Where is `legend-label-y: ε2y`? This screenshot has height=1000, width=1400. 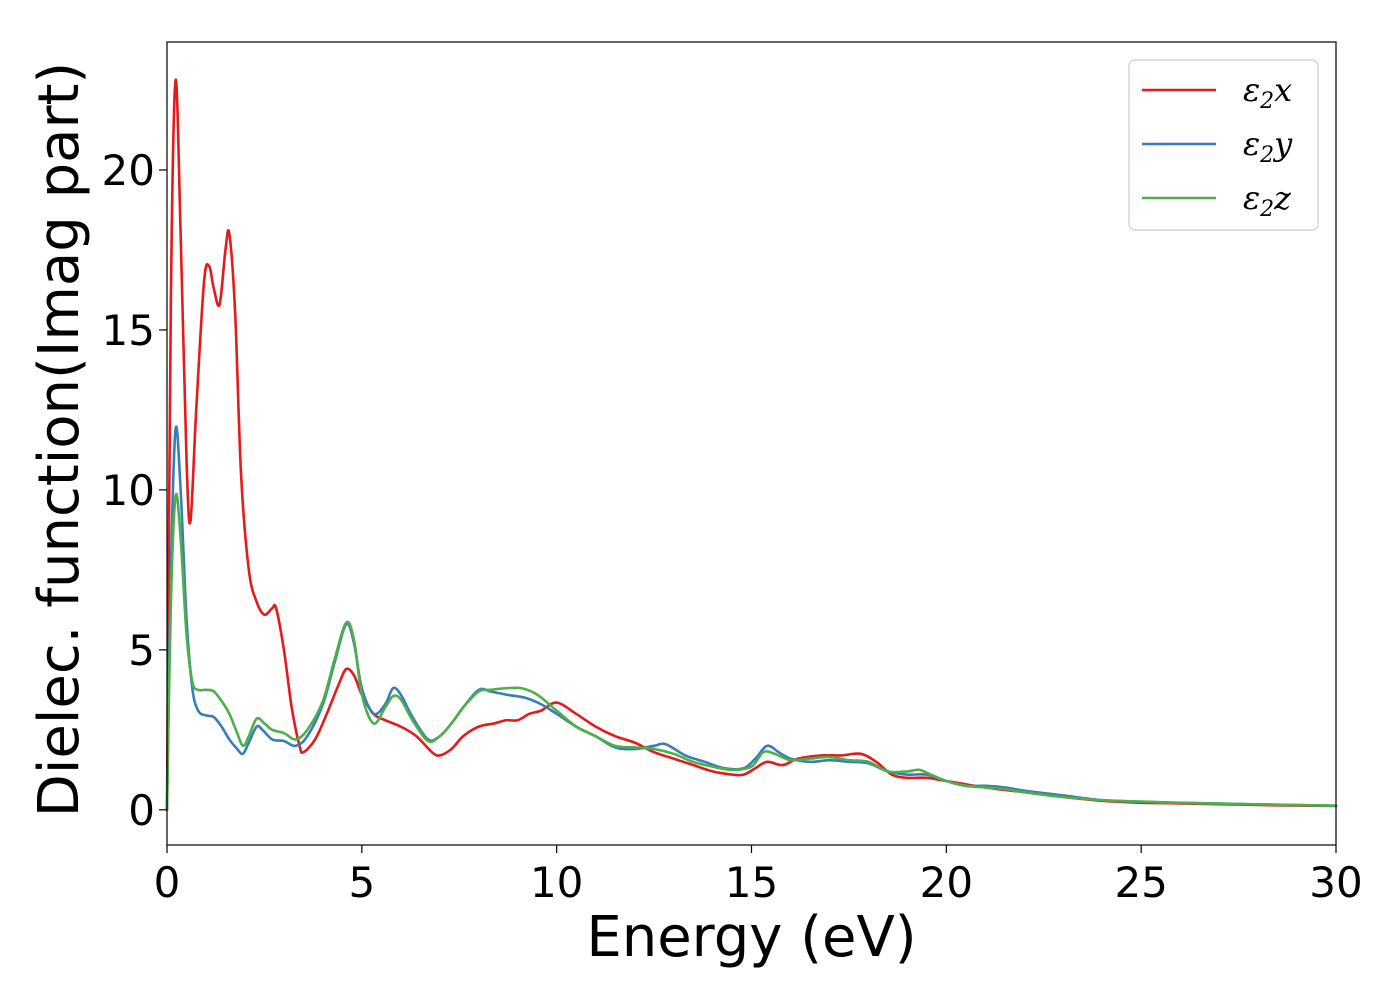 legend-label-y: ε2y is located at coordinates (1268, 146).